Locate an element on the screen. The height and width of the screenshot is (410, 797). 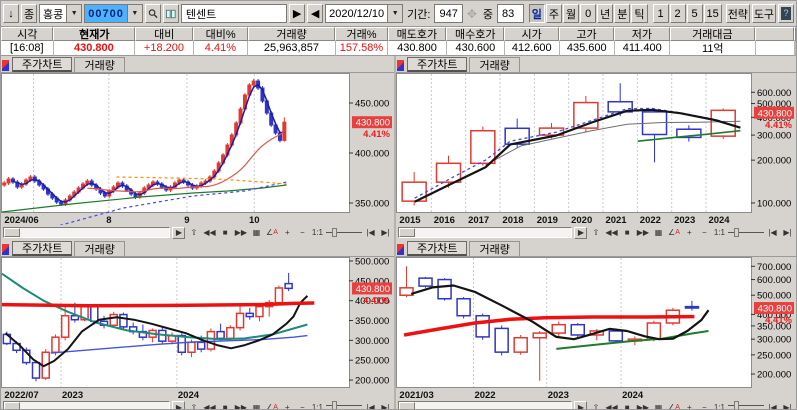
period-button-일: 일 is located at coordinates (536, 13).